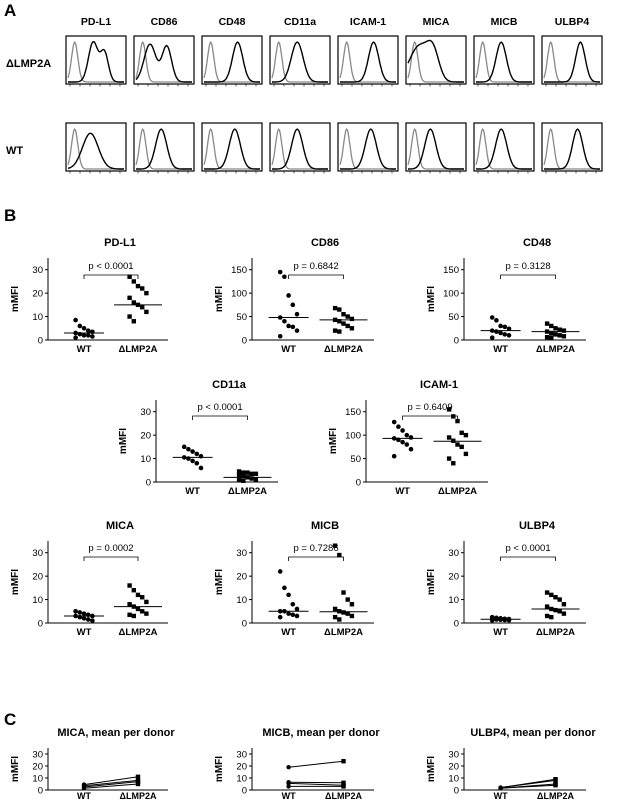  I want to click on plot-title: MICB, mean per donor, so click(321, 733).